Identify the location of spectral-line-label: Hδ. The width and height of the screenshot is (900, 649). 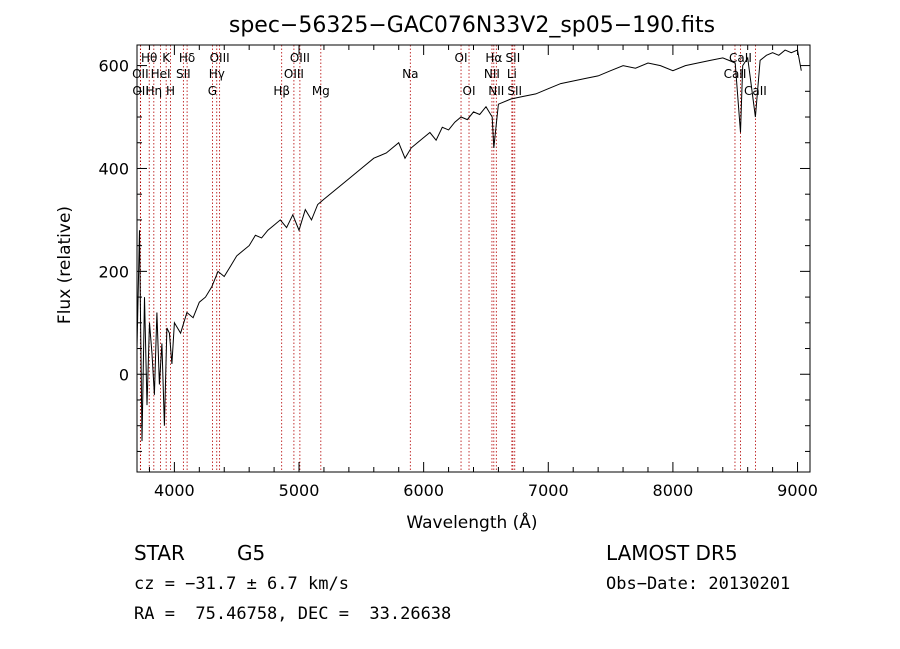
(187, 58).